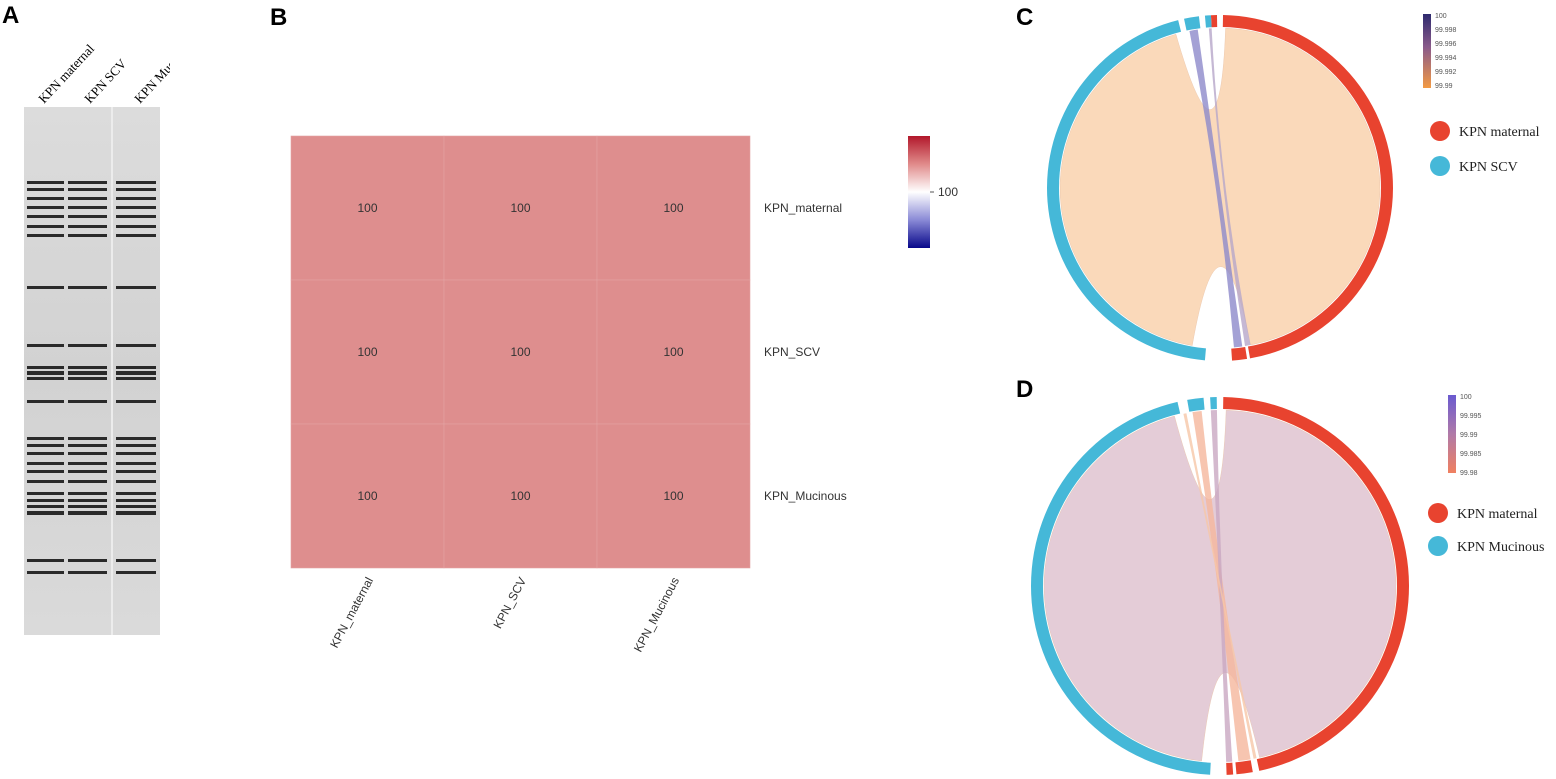 The height and width of the screenshot is (779, 1556). I want to click on gel-lane-divider, so click(112, 371).